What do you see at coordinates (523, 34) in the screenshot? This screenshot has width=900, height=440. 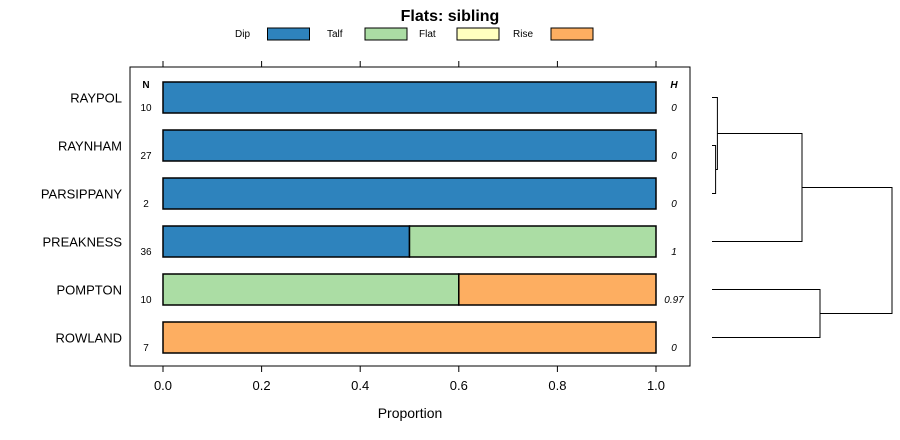 I see `legend-label-rise: Rise` at bounding box center [523, 34].